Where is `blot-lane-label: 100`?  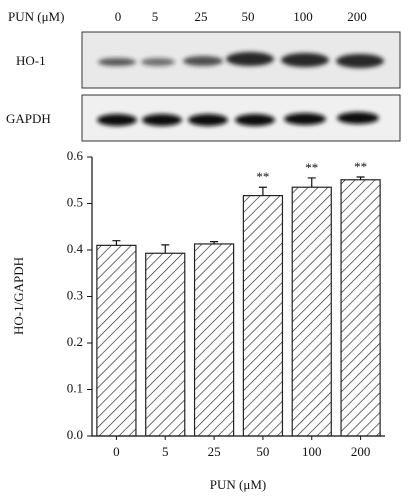 blot-lane-label: 100 is located at coordinates (303, 16).